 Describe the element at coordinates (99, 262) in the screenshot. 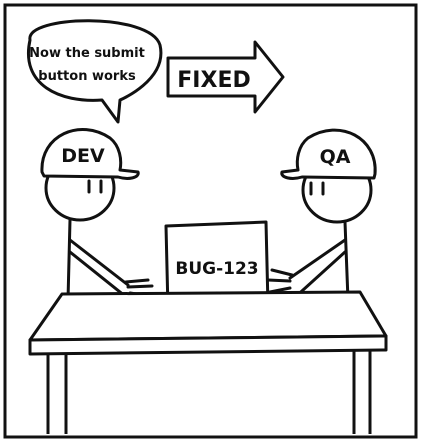

I see `dev-arm-upper` at that location.